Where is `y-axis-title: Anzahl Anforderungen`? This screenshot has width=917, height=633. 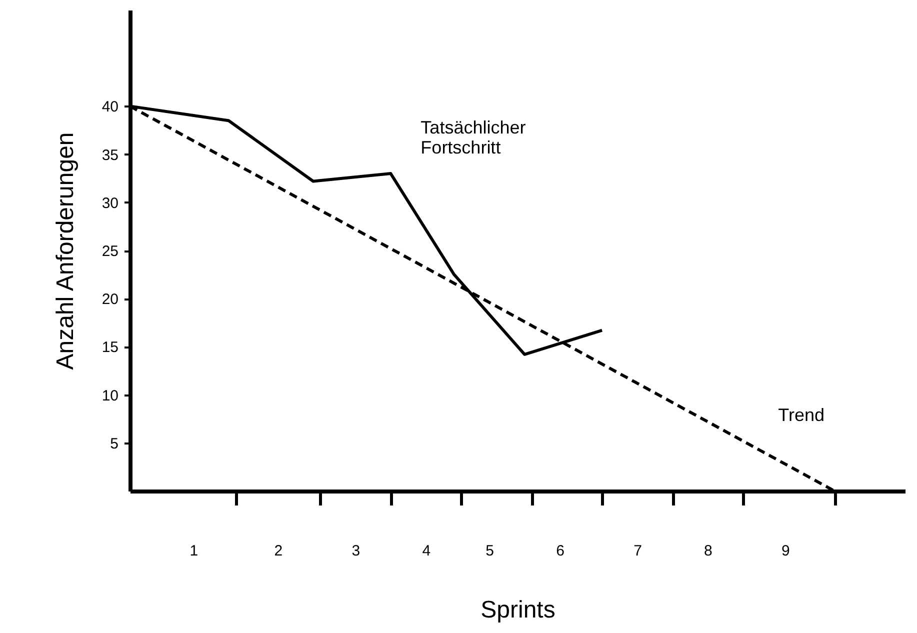 y-axis-title: Anzahl Anforderungen is located at coordinates (65, 251).